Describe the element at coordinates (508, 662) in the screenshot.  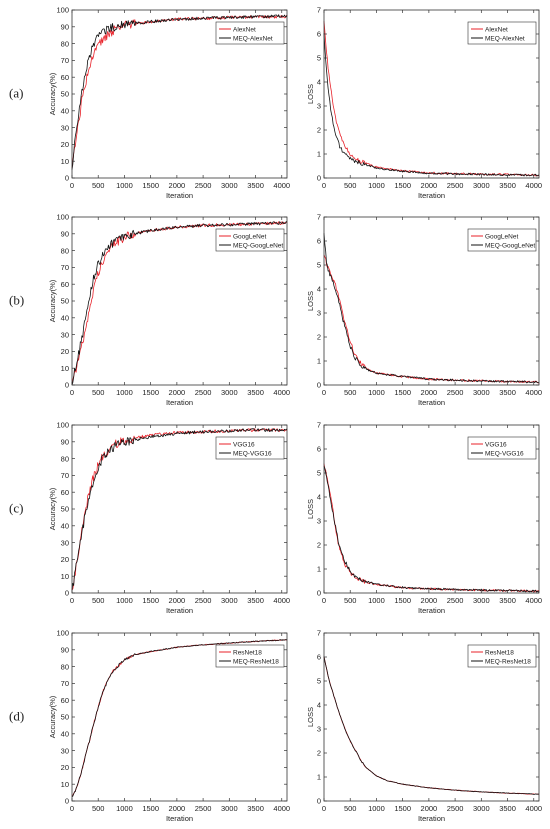
I see `legend-entry: MEQ-ResNet18` at that location.